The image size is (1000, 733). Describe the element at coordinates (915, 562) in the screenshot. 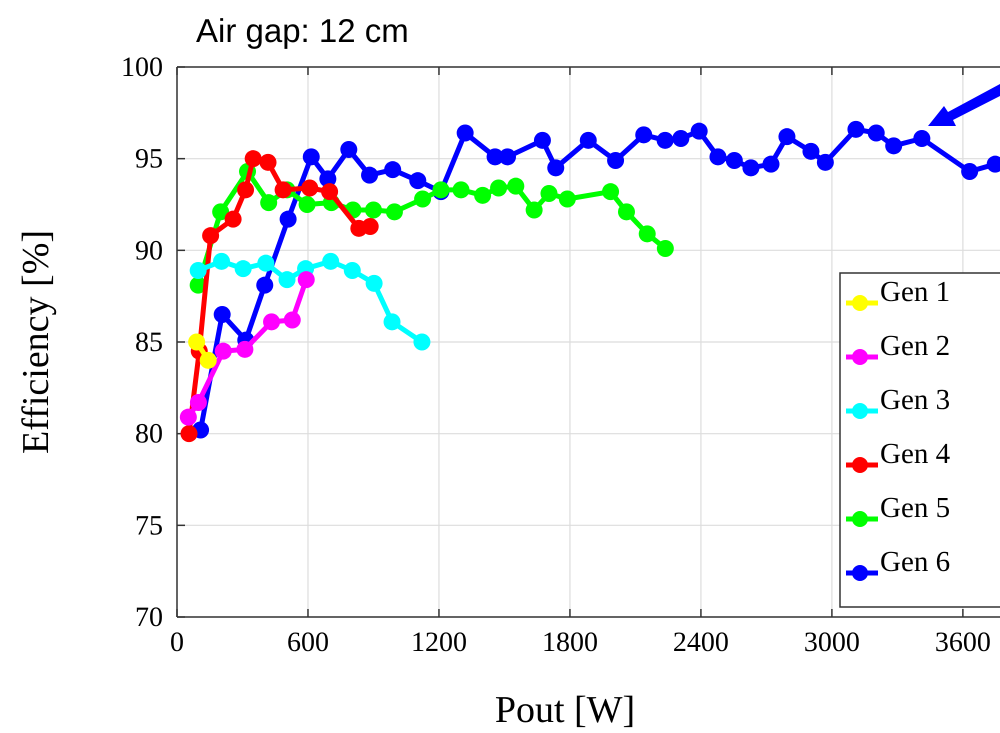

I see `legend-label: Gen 6` at that location.